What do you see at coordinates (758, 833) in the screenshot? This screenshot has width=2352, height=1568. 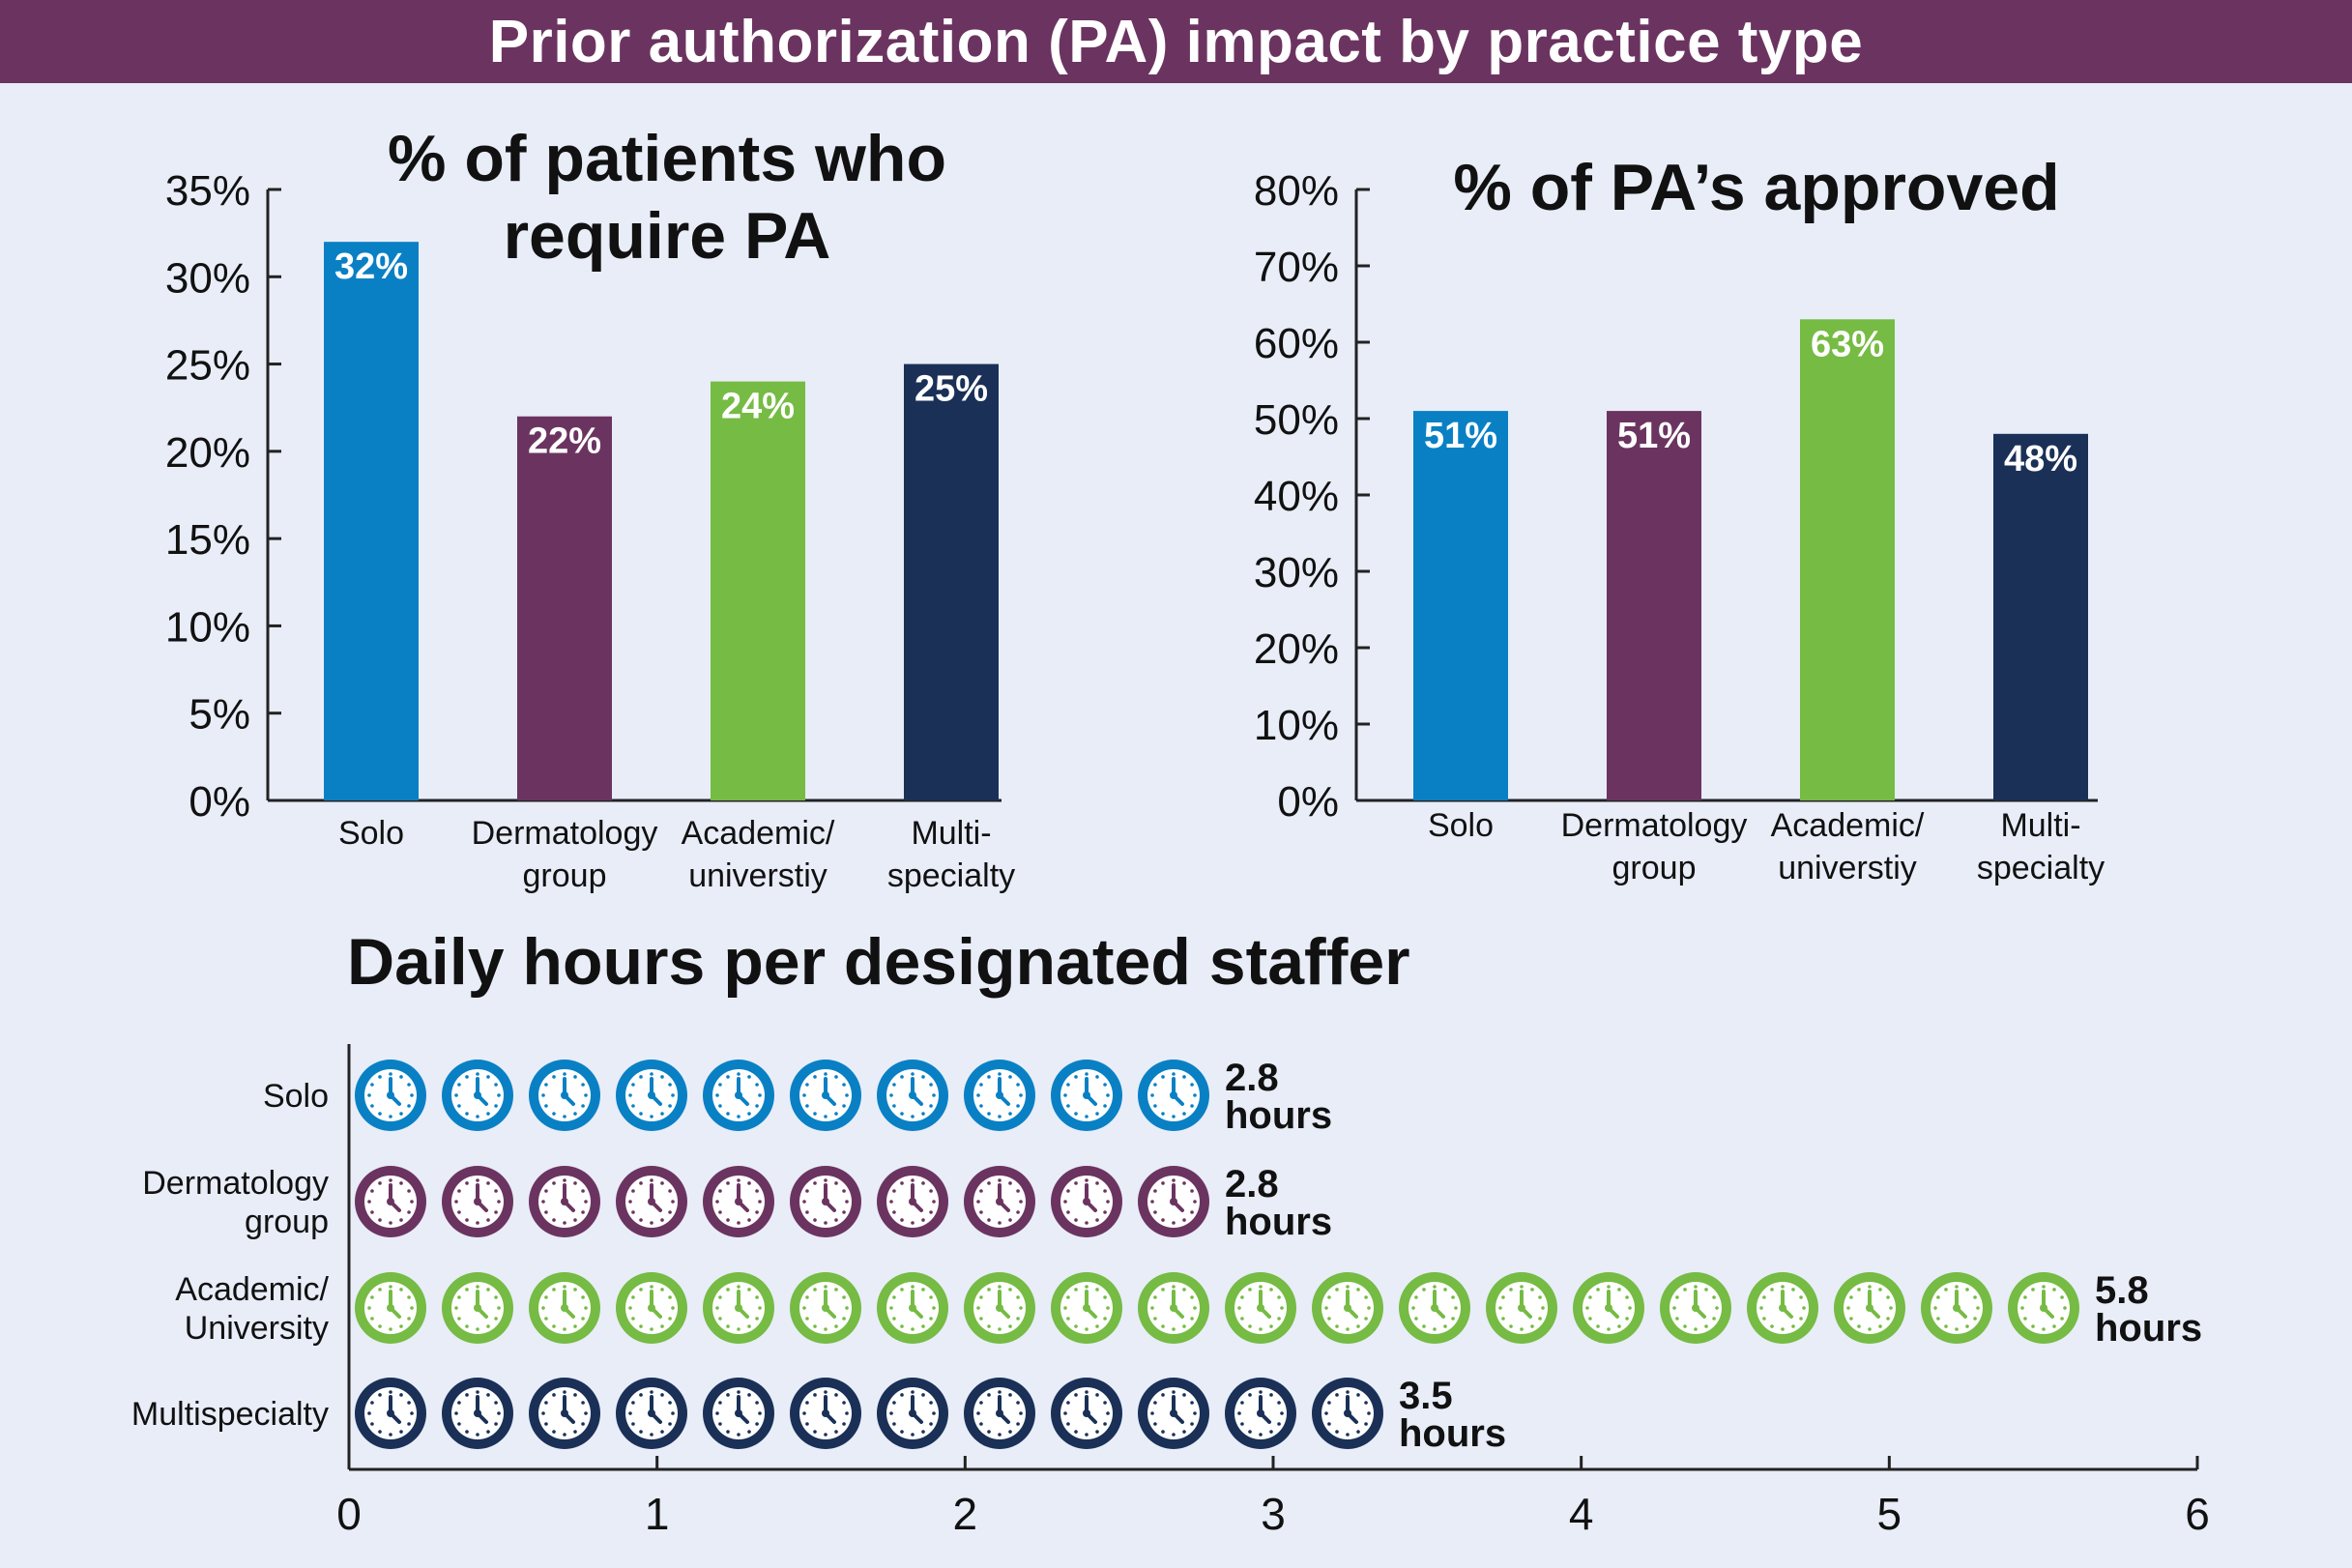 I see `category-label: Academic/` at bounding box center [758, 833].